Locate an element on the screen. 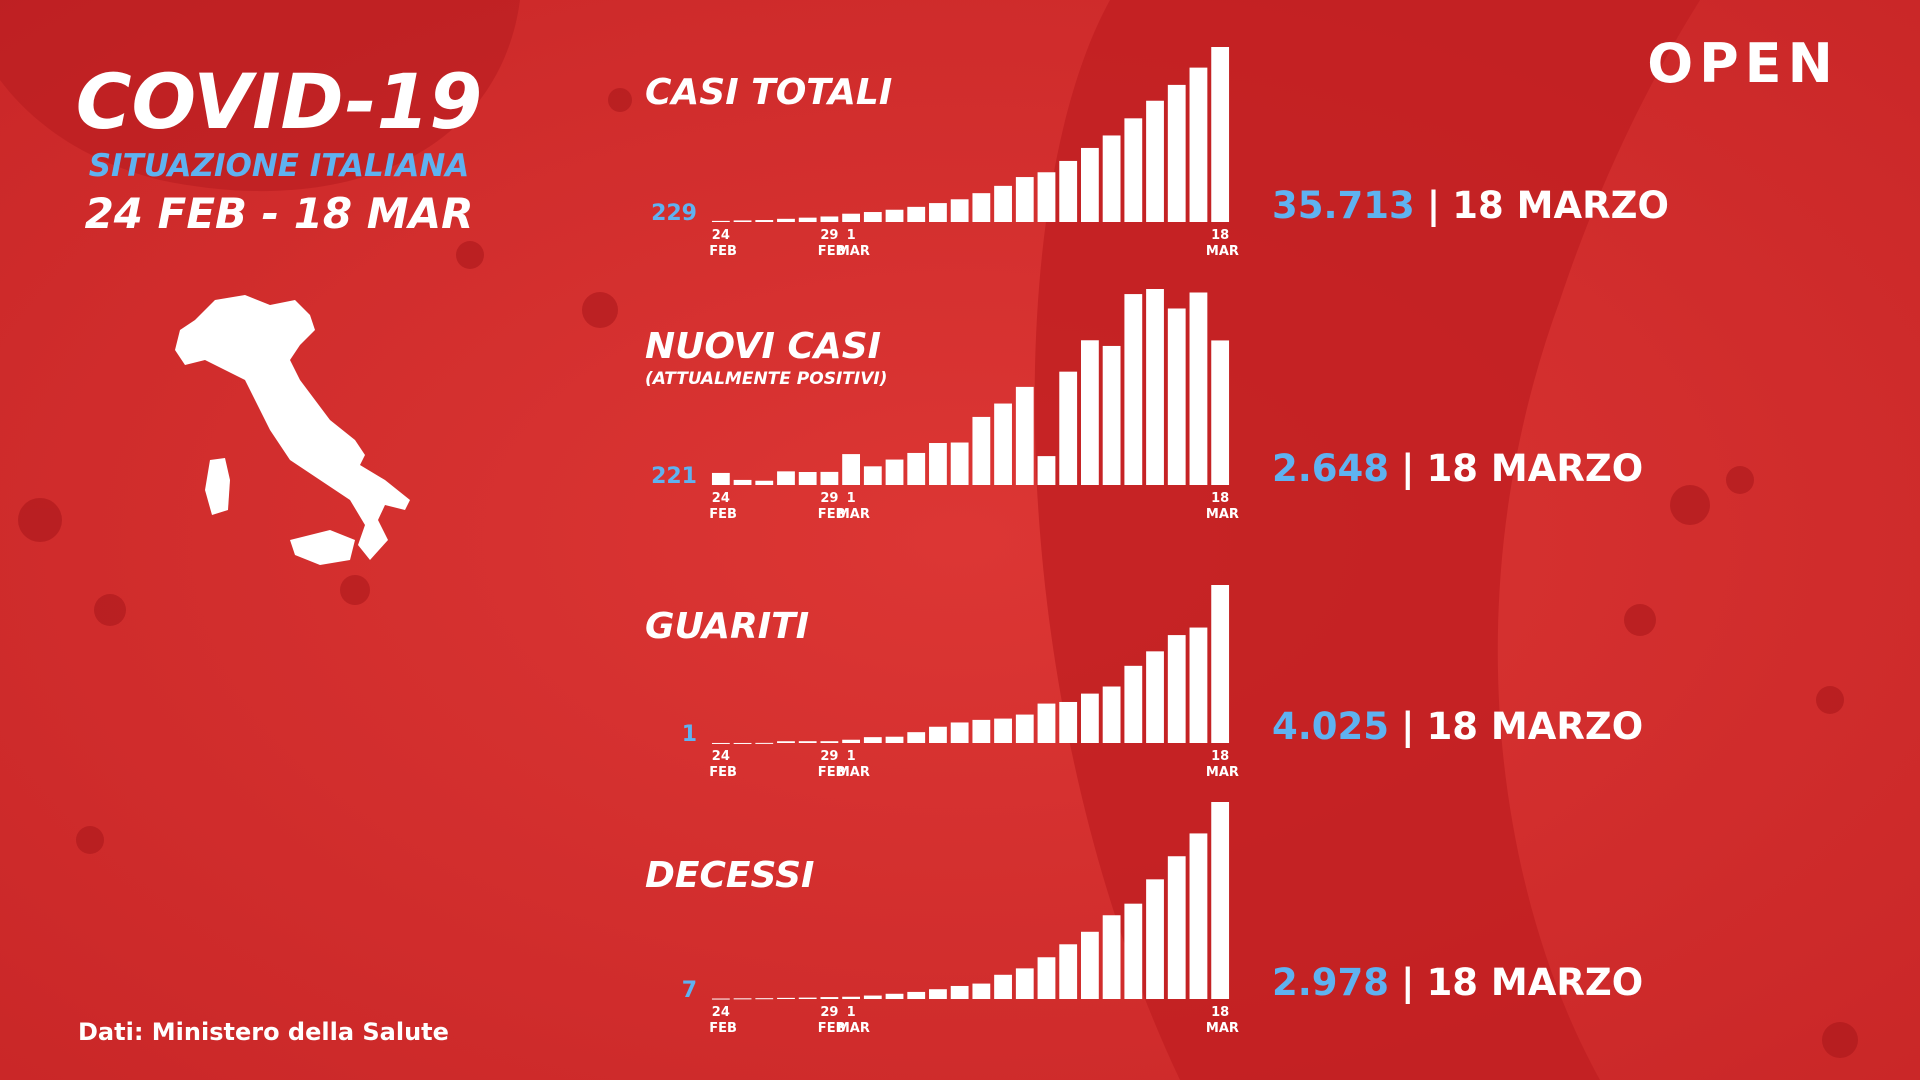 Image resolution: width=1920 pixels, height=1080 pixels. chart-title: NUOVI CASI is located at coordinates (763, 346).